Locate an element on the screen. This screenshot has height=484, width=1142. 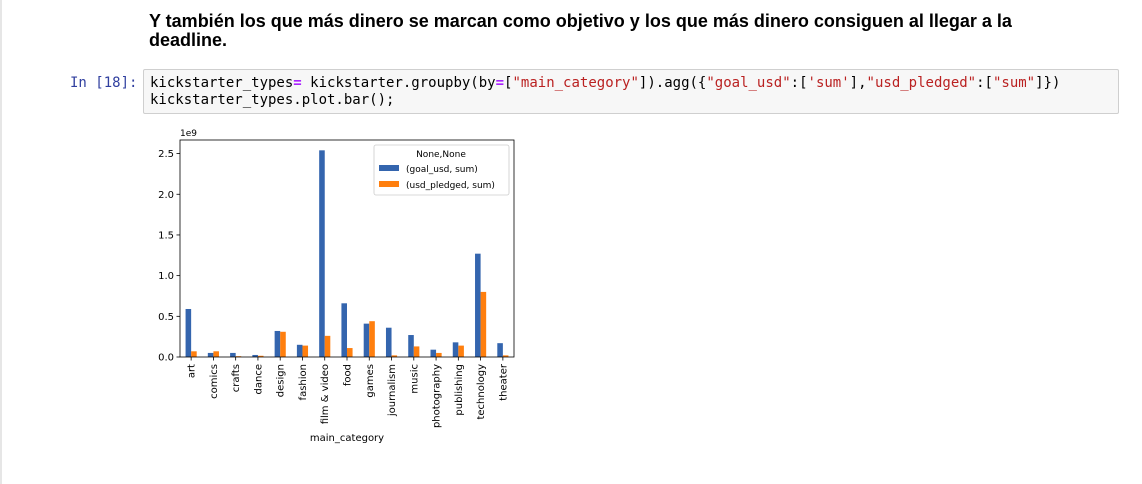
y-tick-label: 1.0 is located at coordinates (166, 276).